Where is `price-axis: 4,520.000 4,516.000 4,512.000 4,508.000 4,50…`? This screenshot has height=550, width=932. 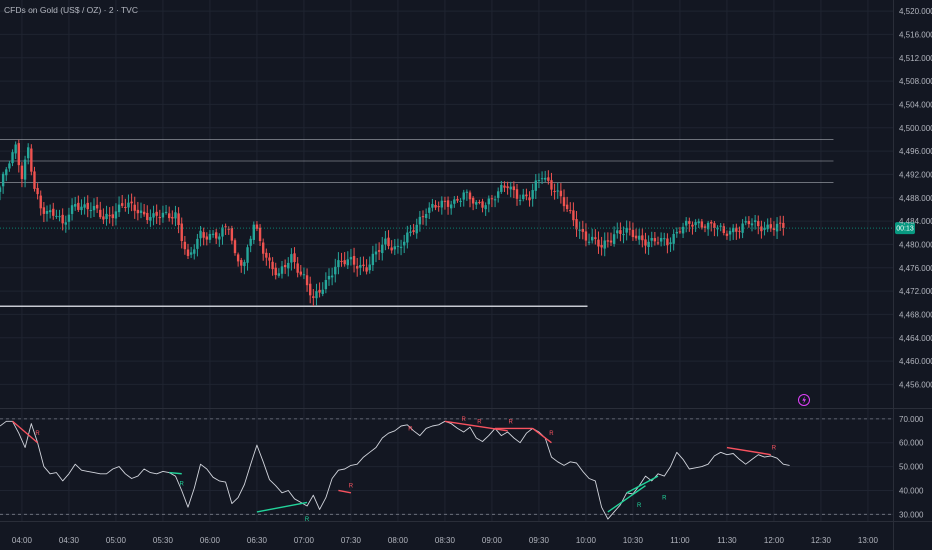 price-axis: 4,520.000 4,516.000 4,512.000 4,508.000 4,50… is located at coordinates (915, 198).